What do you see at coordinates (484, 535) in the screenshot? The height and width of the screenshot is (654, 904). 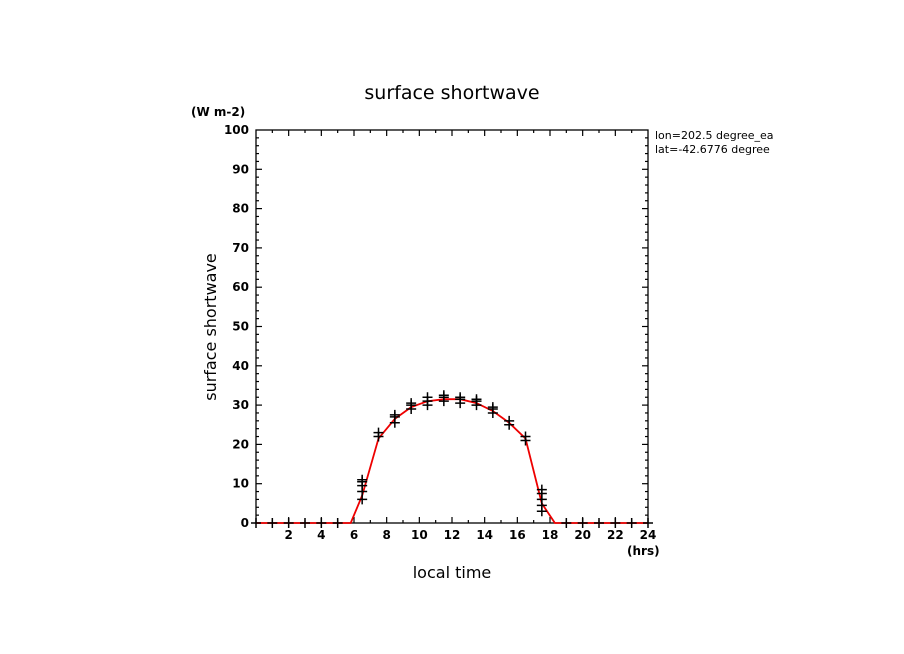 I see `x-tick-label: 14` at bounding box center [484, 535].